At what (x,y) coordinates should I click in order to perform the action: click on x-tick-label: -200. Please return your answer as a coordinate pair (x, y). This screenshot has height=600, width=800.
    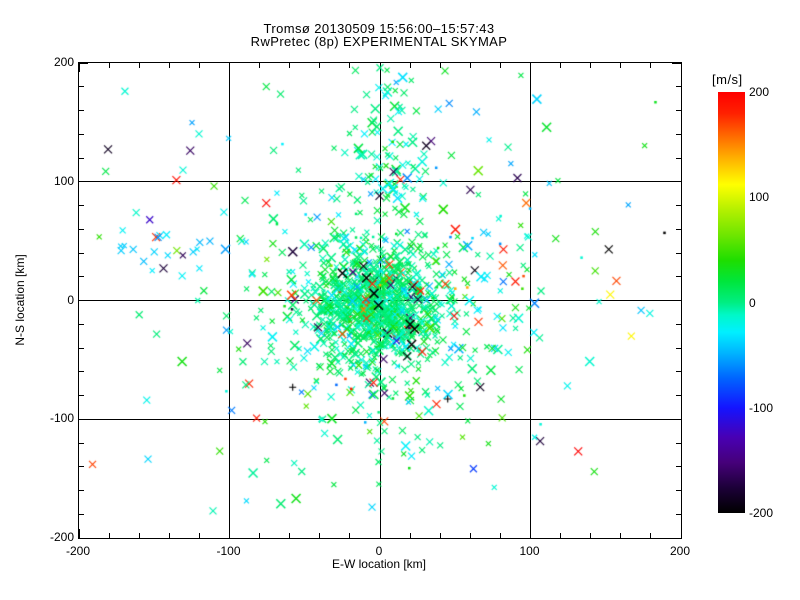
    Looking at the image, I should click on (78, 551).